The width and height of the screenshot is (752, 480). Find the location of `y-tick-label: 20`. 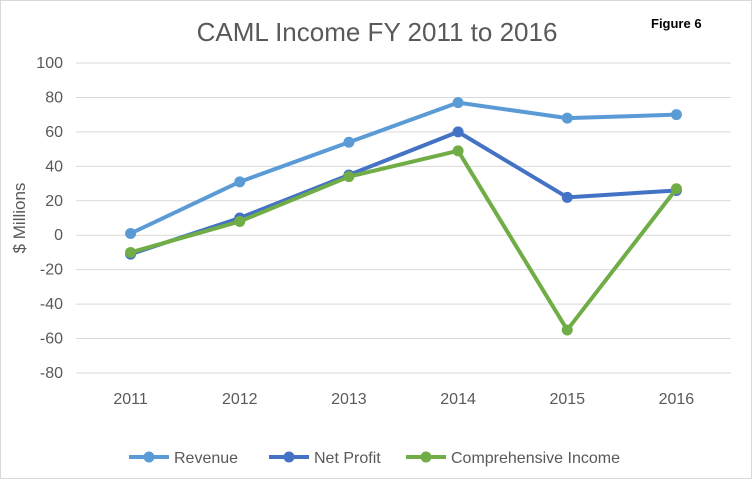

y-tick-label: 20 is located at coordinates (54, 201).